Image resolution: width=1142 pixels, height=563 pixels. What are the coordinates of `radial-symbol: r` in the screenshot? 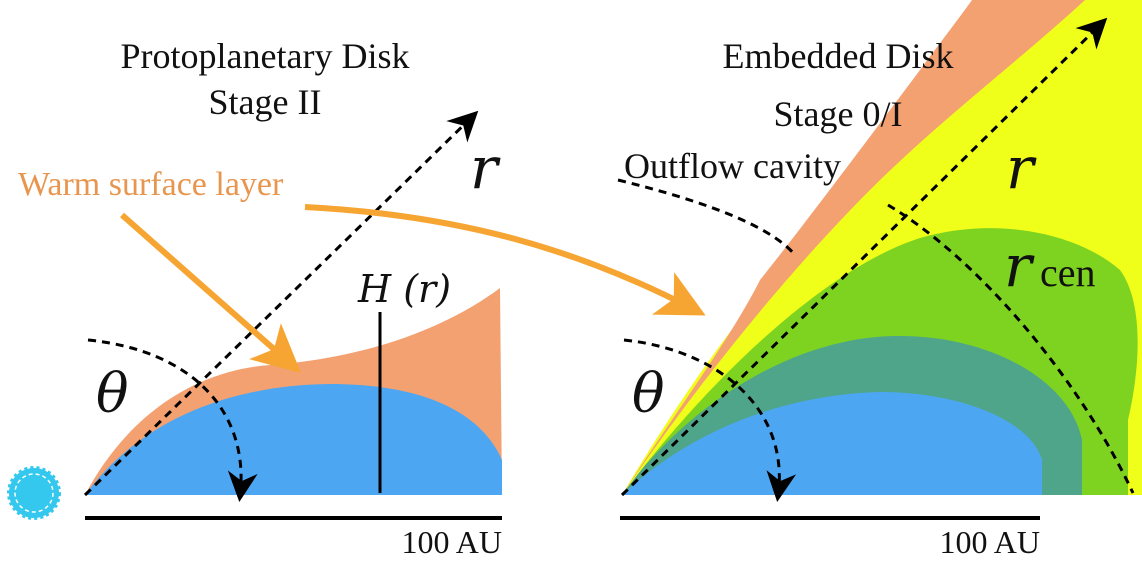 It's located at (485, 168).